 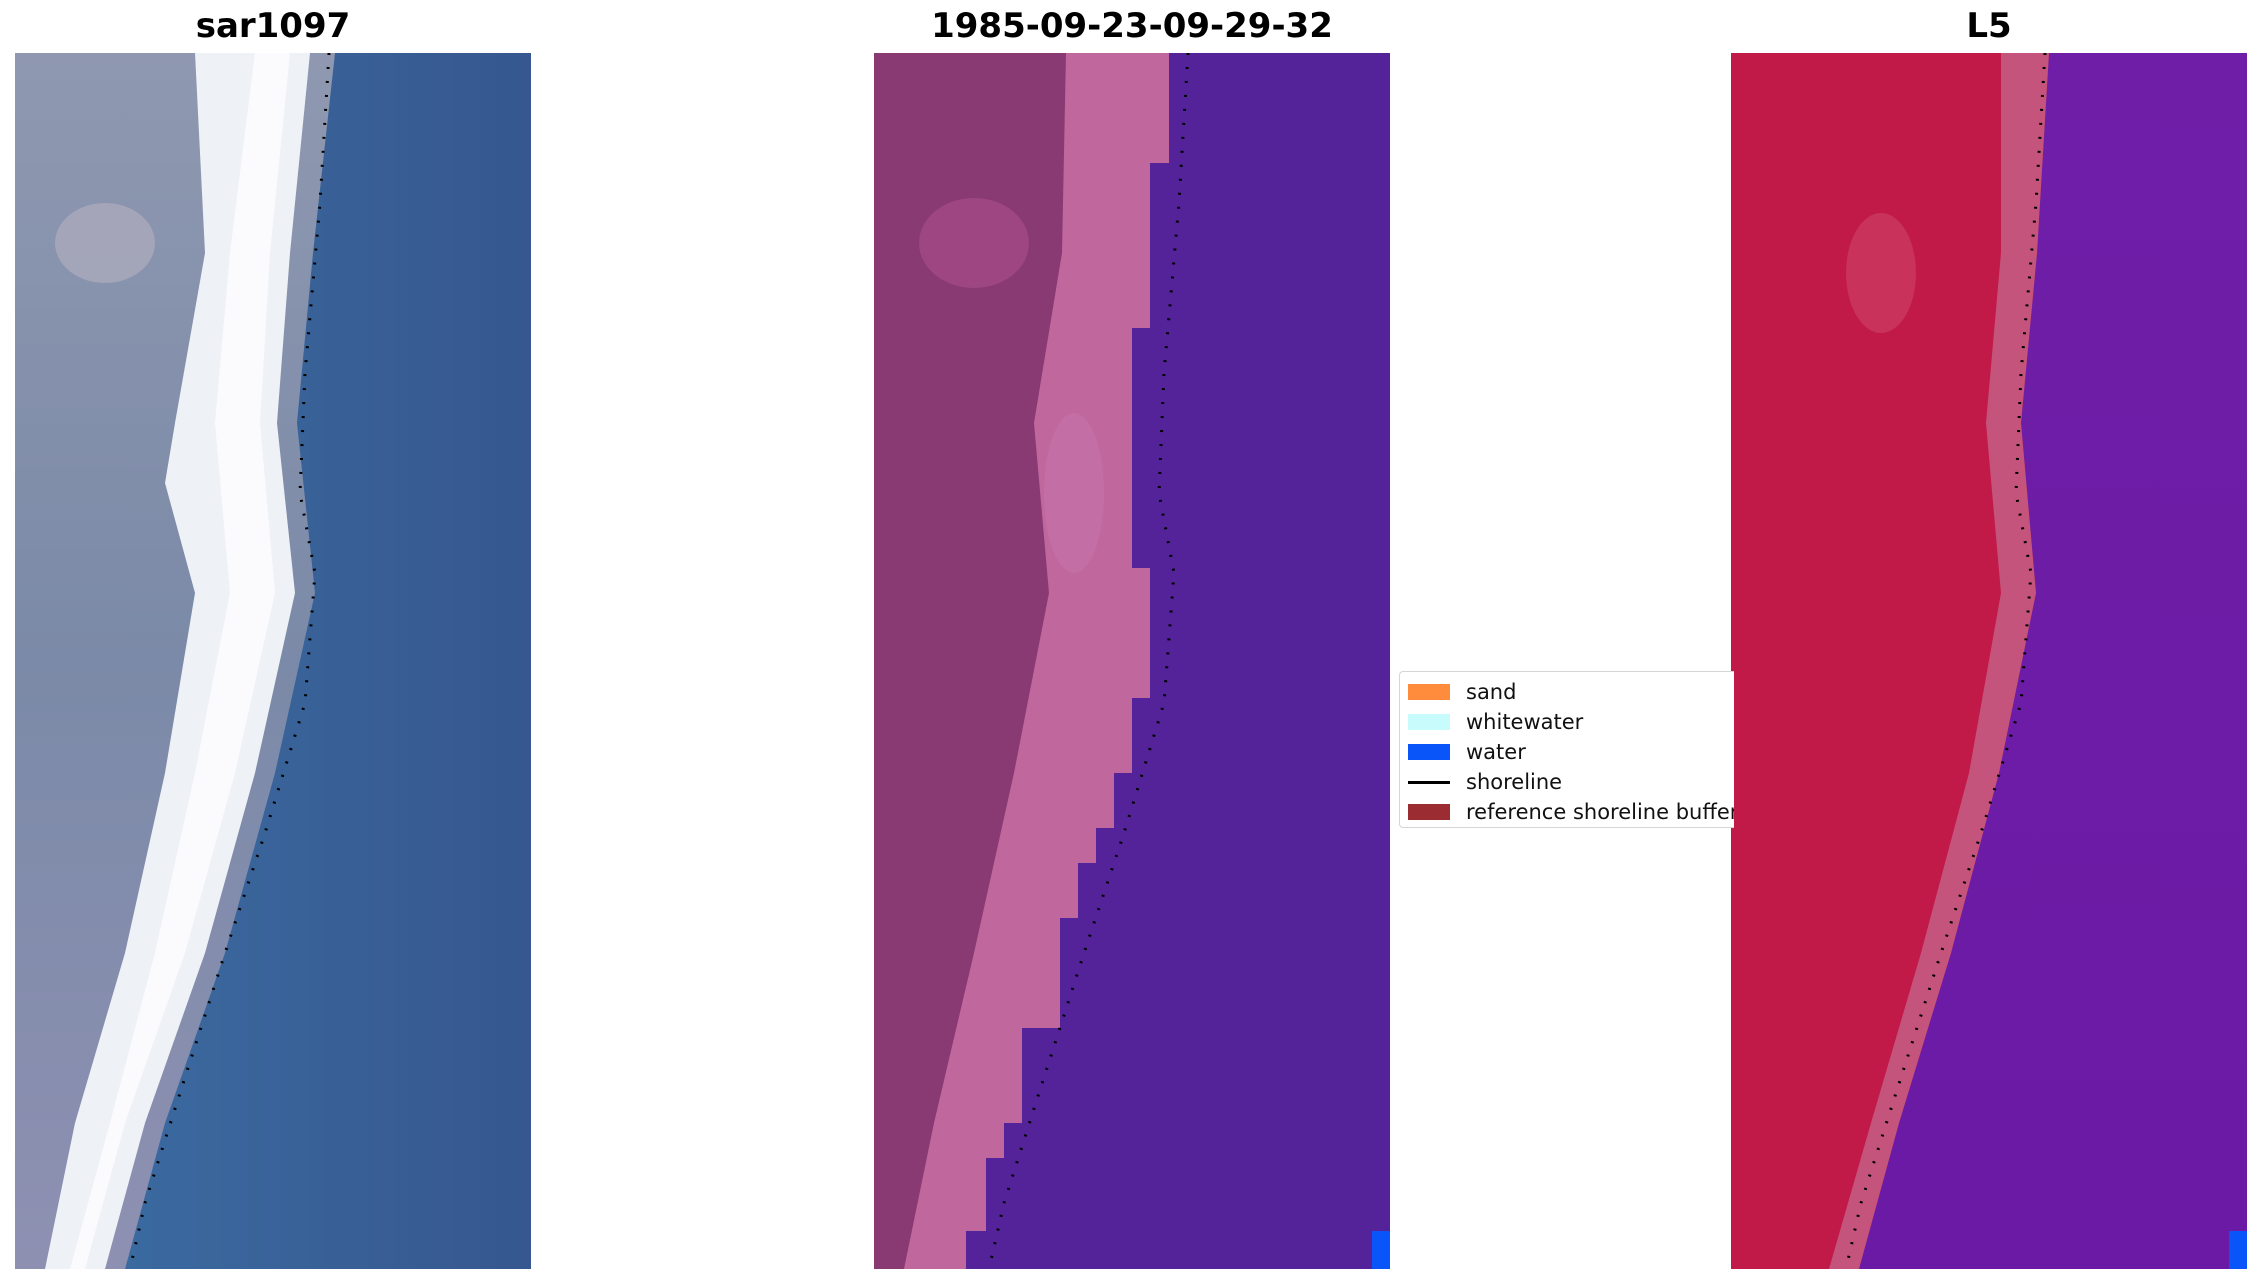 I want to click on rgb-bright-patch, so click(x=105, y=243).